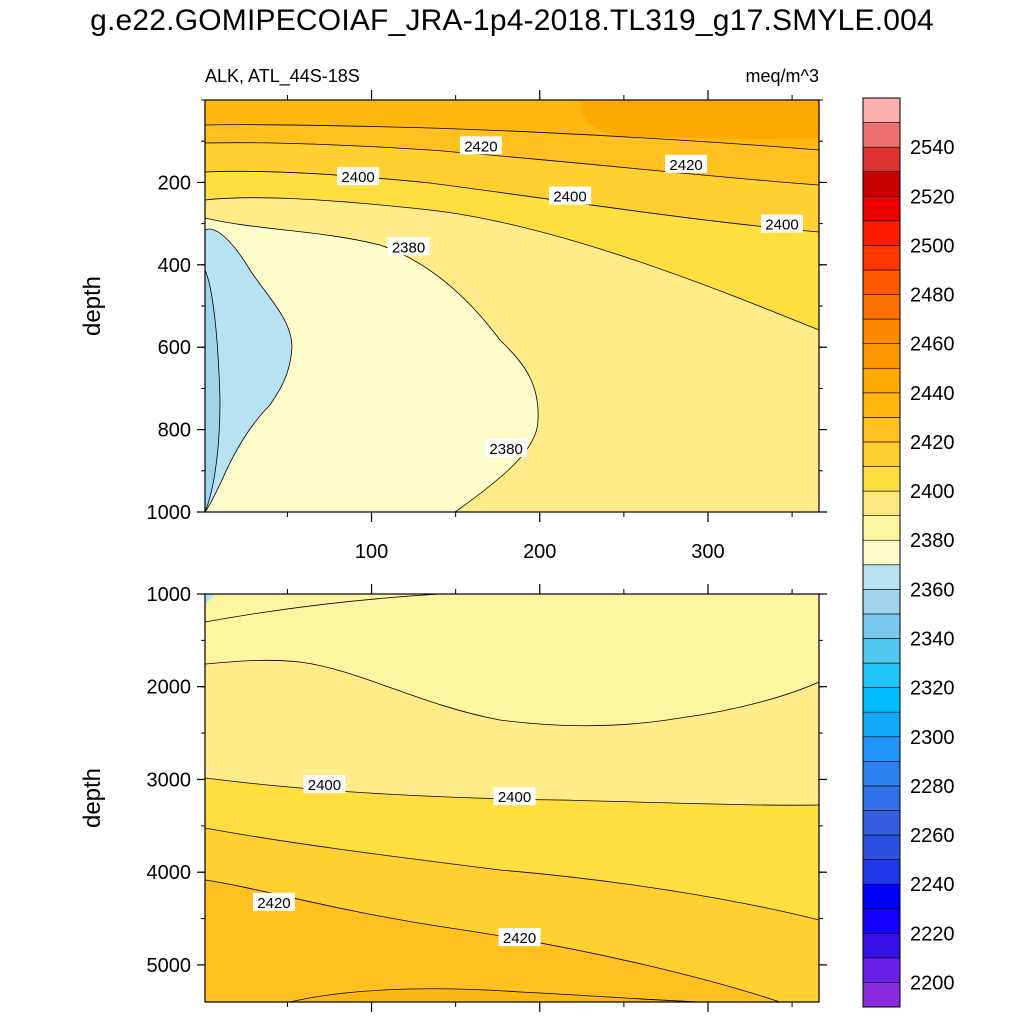 The height and width of the screenshot is (1024, 1024). What do you see at coordinates (512, 201) in the screenshot?
I see `contour-2400-upper` at bounding box center [512, 201].